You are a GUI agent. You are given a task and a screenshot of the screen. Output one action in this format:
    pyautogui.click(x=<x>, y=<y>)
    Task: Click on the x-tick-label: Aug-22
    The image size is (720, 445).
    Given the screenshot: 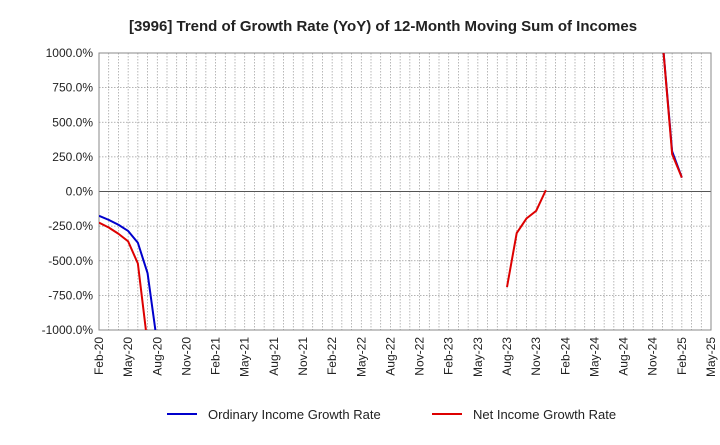 What is the action you would take?
    pyautogui.click(x=390, y=356)
    